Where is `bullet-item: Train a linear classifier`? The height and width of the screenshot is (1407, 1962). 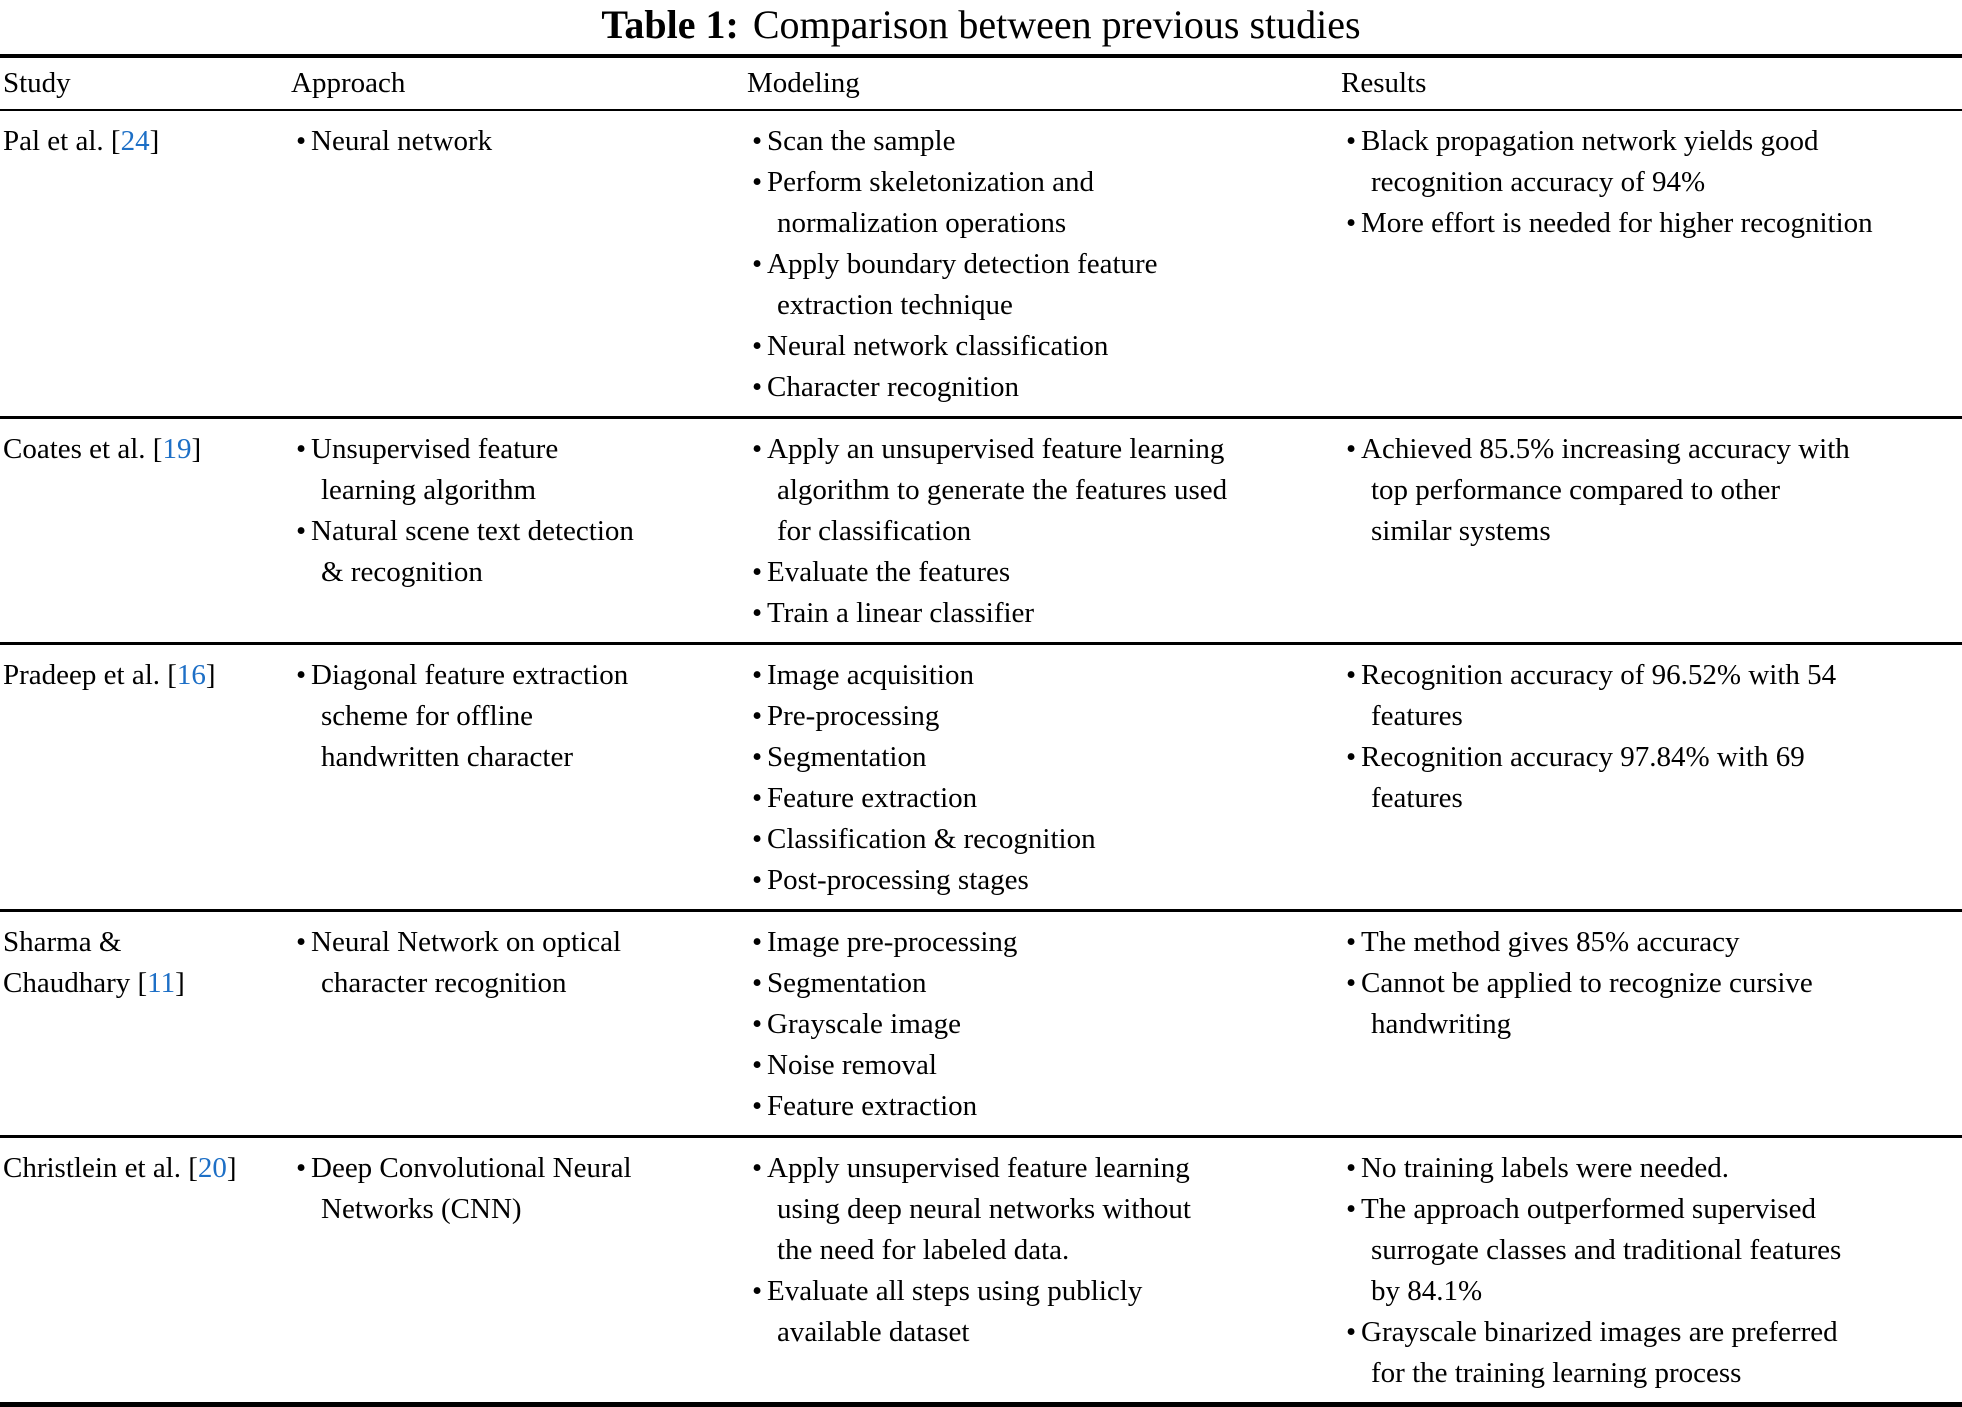
bullet-item: Train a linear classifier is located at coordinates (1039, 613).